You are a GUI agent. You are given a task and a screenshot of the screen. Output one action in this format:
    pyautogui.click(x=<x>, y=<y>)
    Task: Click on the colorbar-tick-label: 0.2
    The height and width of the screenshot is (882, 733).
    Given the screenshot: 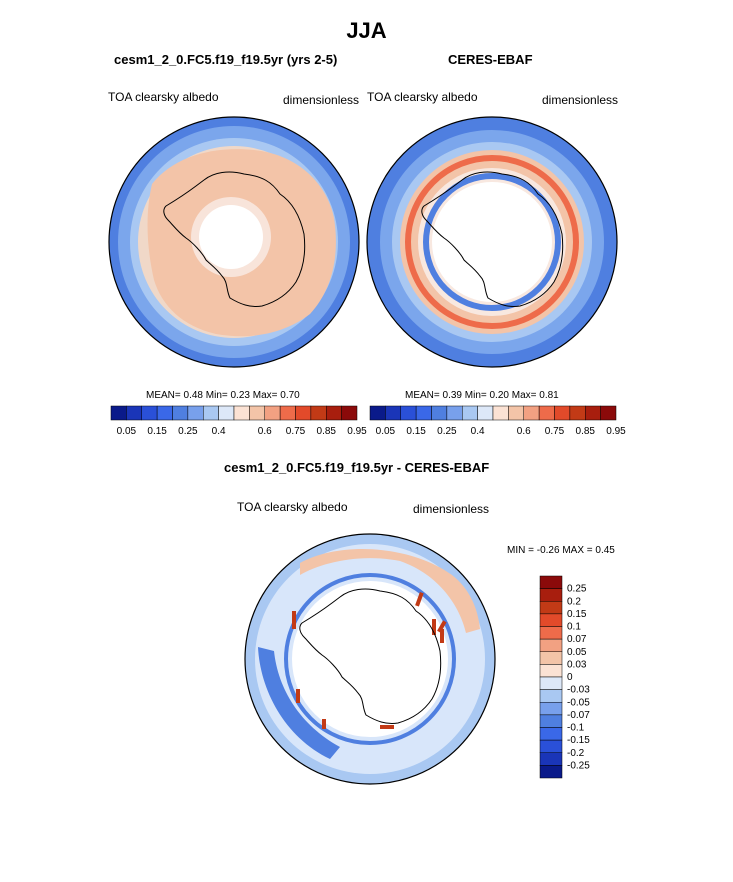 What is the action you would take?
    pyautogui.click(x=574, y=601)
    